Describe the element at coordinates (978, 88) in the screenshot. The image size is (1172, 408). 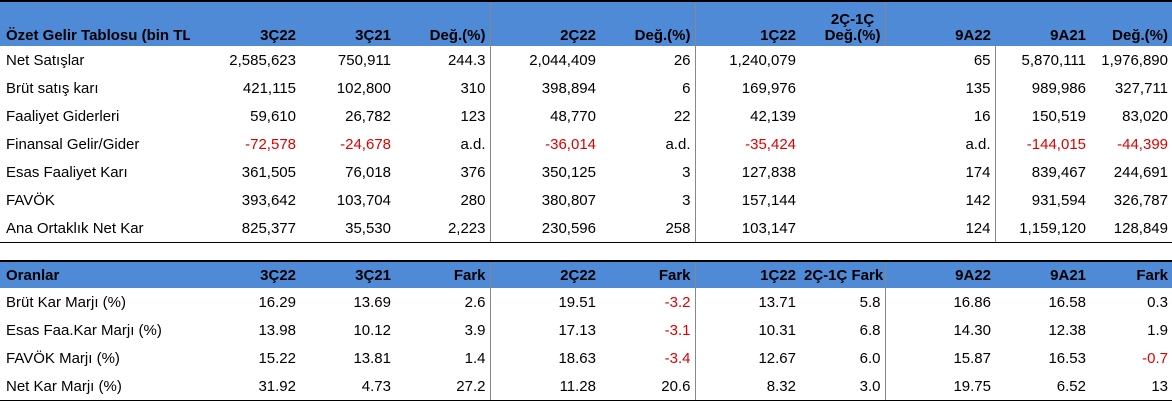
I see `table-cell: 135` at that location.